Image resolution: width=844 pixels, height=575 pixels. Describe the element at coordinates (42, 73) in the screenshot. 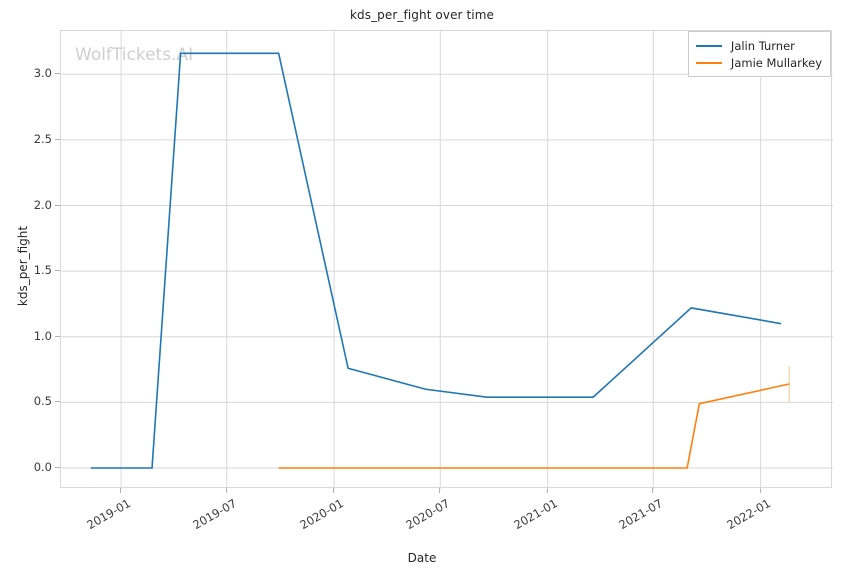

I see `y-tick-label: 3.0` at that location.